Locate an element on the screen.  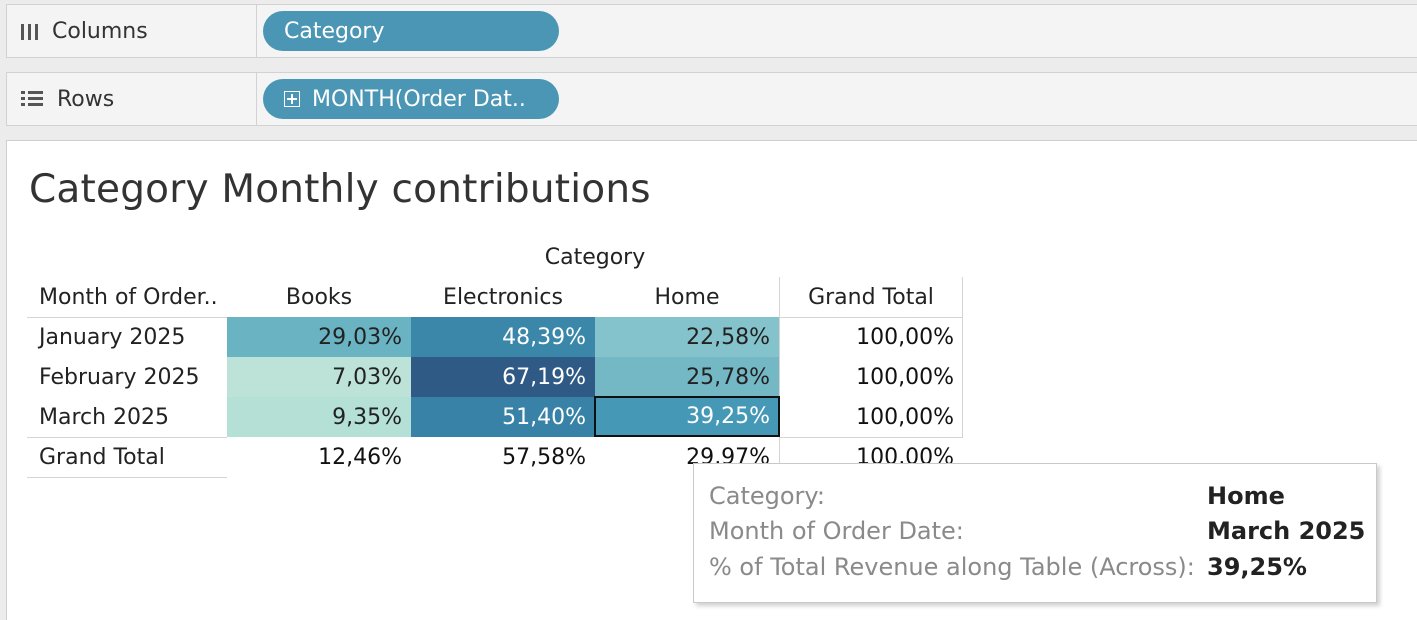
month-pill-label: MONTH(Order Dat.. is located at coordinates (419, 99).